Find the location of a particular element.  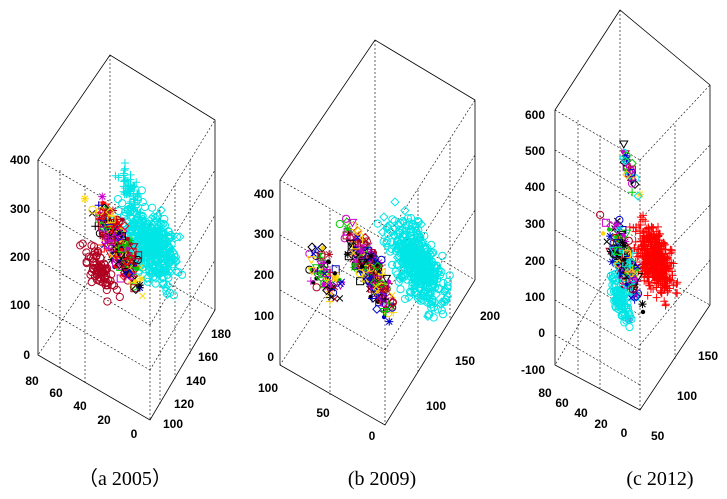

z-tick-label: 0 is located at coordinates (26, 355).